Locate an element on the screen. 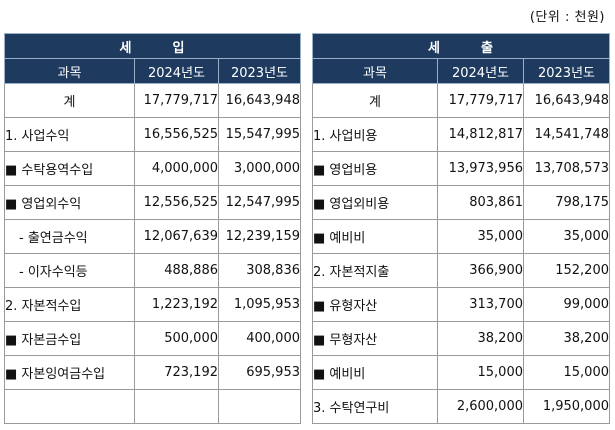 Image resolution: width=615 pixels, height=430 pixels. expense-title-right: 출 is located at coordinates (487, 48).